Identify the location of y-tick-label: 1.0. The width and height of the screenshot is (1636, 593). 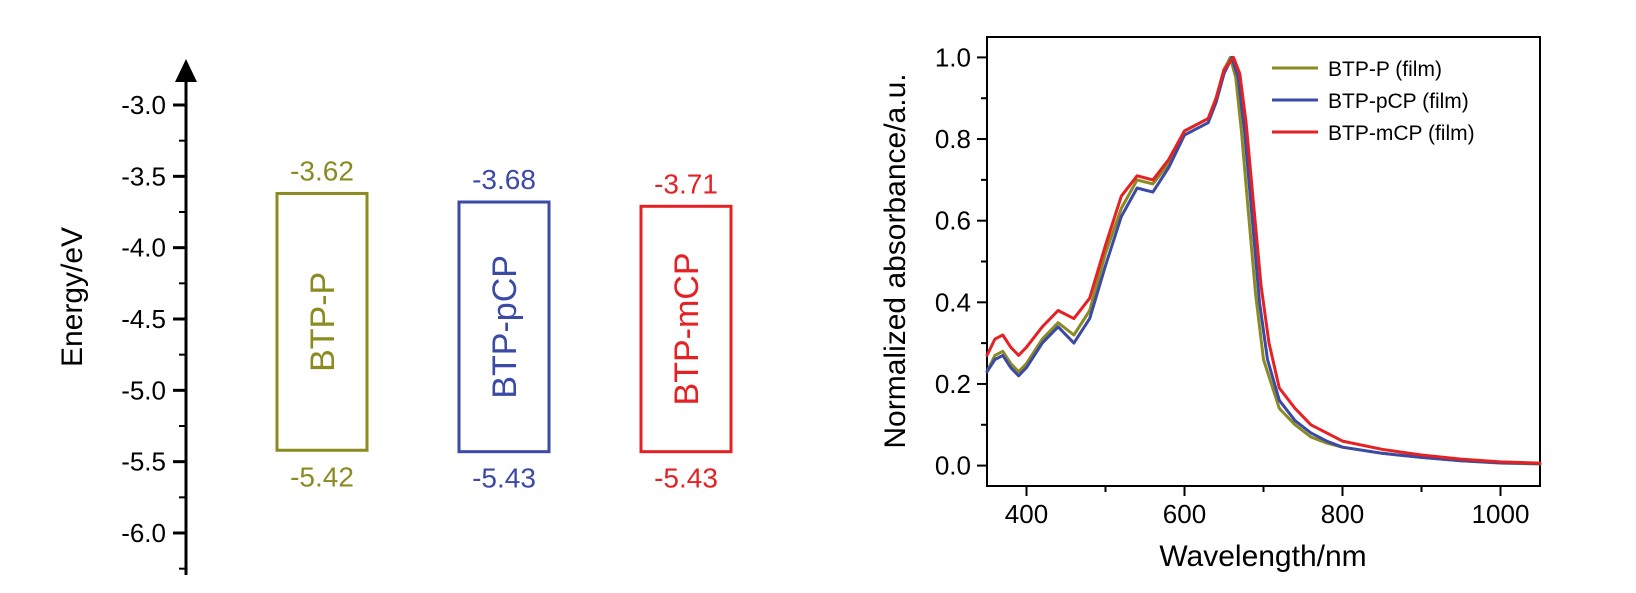
(953, 57).